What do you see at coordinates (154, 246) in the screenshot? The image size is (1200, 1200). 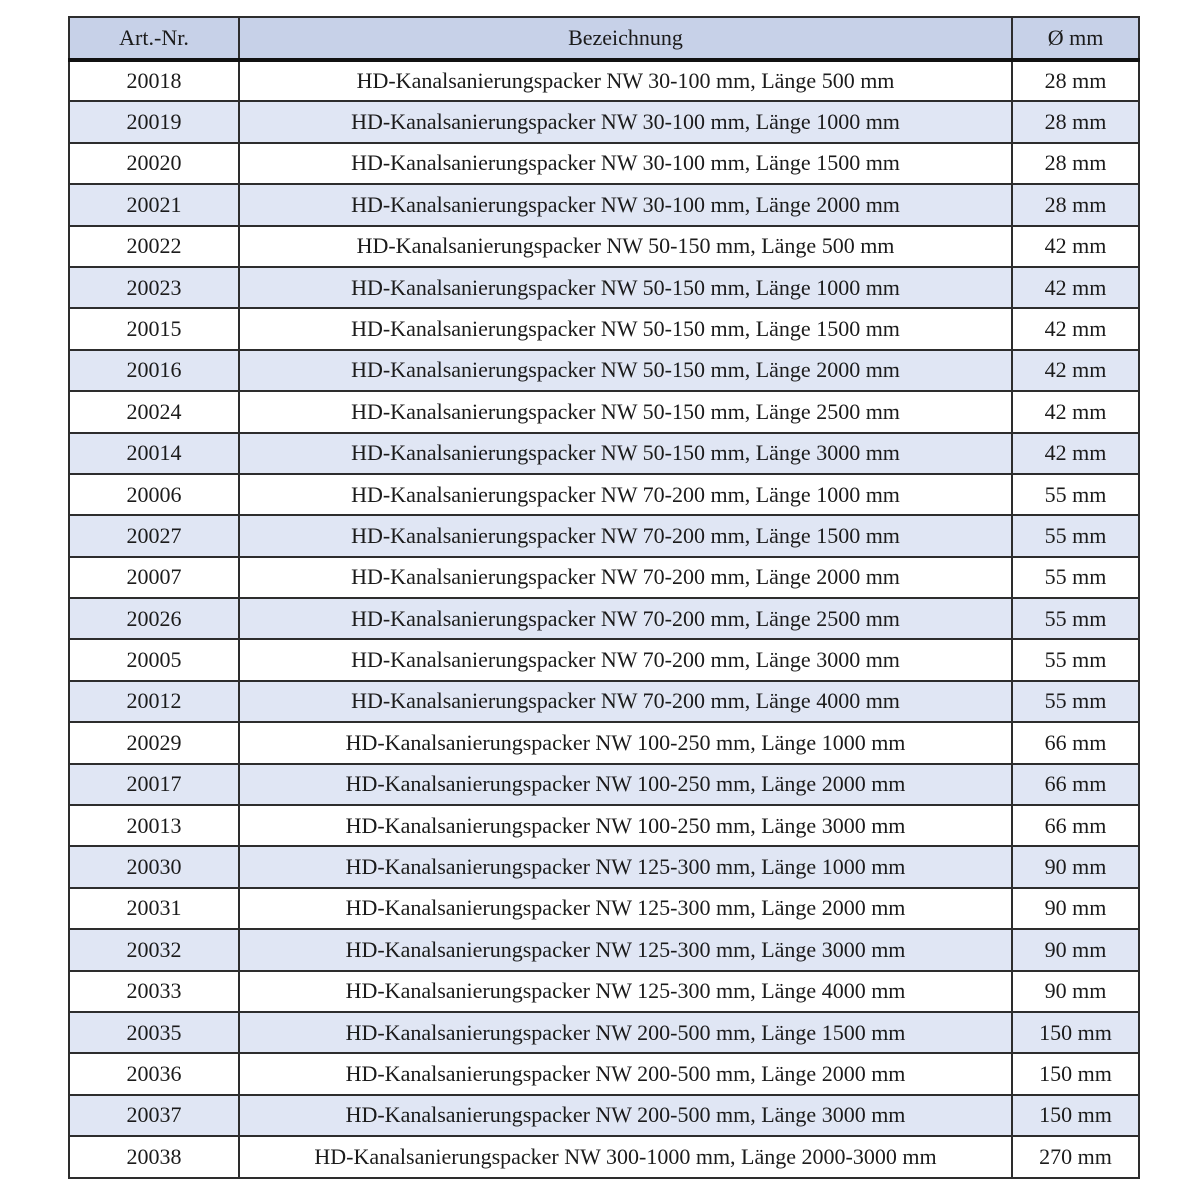 I see `art-nr-cell: 20022` at bounding box center [154, 246].